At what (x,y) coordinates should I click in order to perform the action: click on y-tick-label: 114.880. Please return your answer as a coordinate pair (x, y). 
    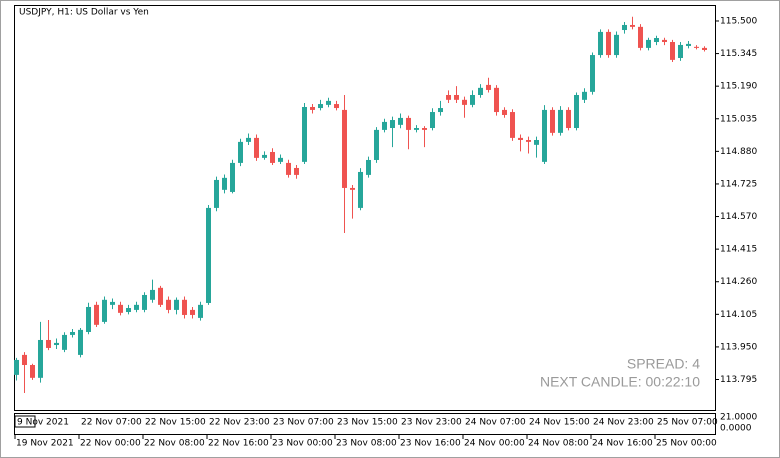
    Looking at the image, I should click on (738, 152).